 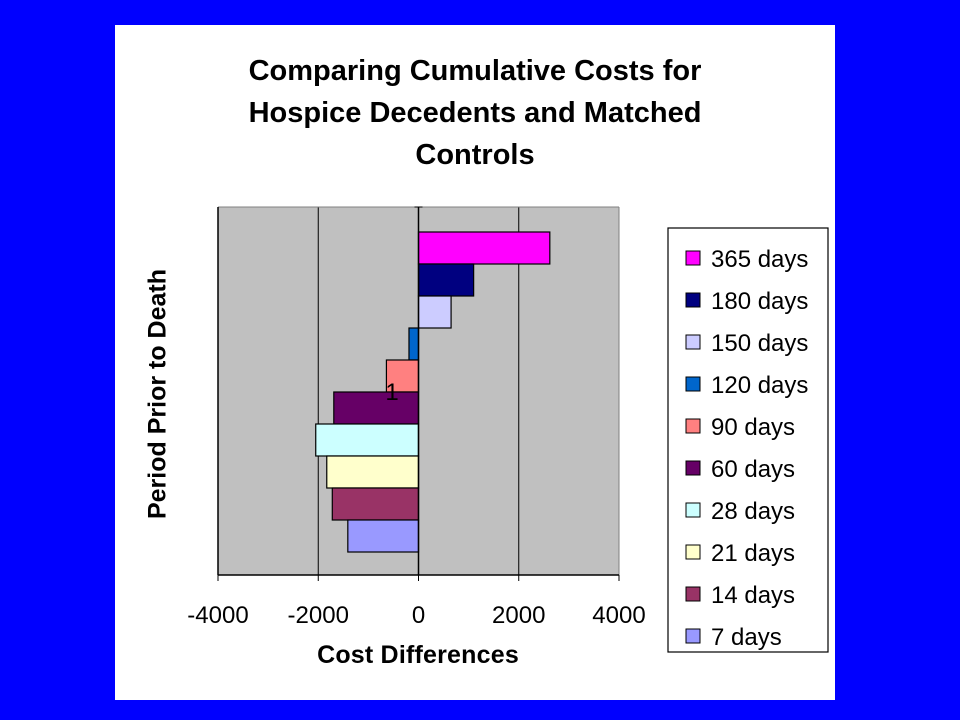 I want to click on legend-label: 150 days, so click(x=759, y=343).